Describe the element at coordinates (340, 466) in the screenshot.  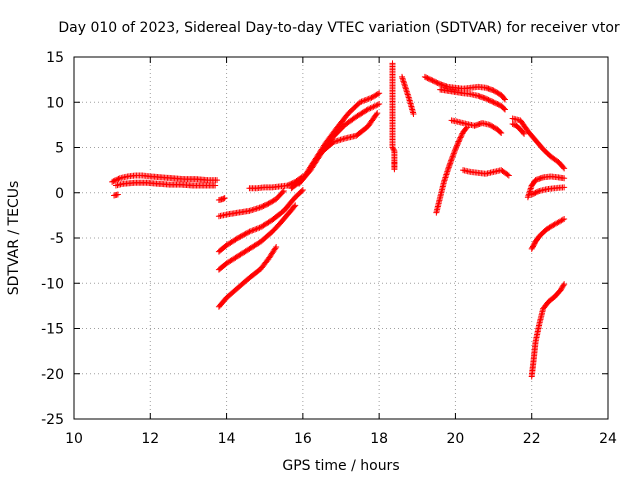
I see `x-axis-label: GPS time / hours` at that location.